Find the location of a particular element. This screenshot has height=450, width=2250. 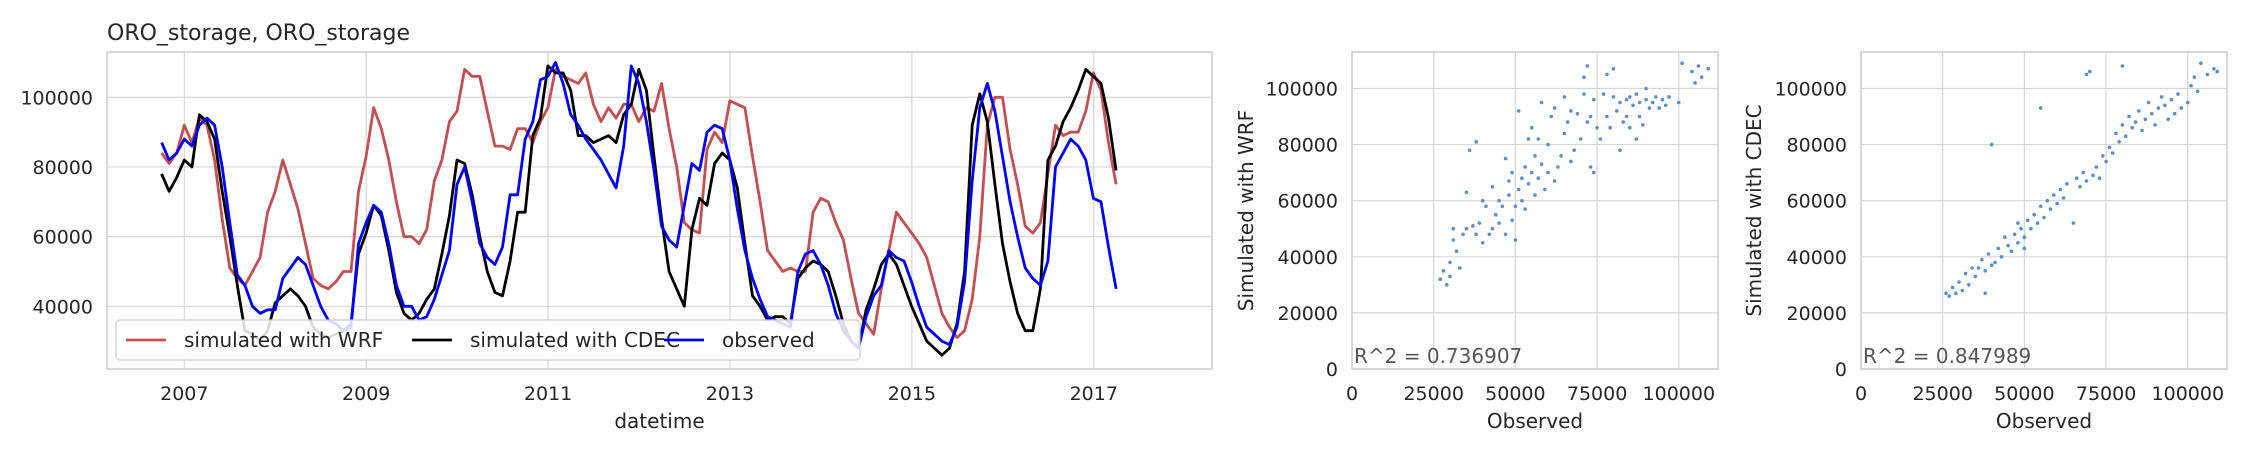

x-tick-label: 100000 is located at coordinates (1679, 394).